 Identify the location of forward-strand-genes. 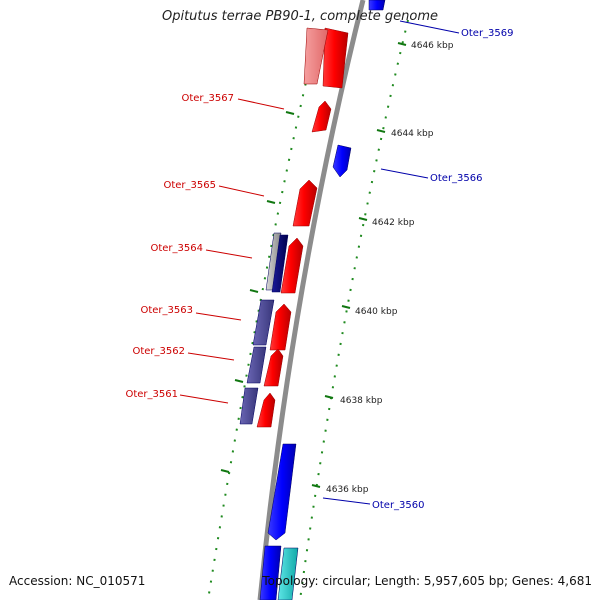
(302, 227).